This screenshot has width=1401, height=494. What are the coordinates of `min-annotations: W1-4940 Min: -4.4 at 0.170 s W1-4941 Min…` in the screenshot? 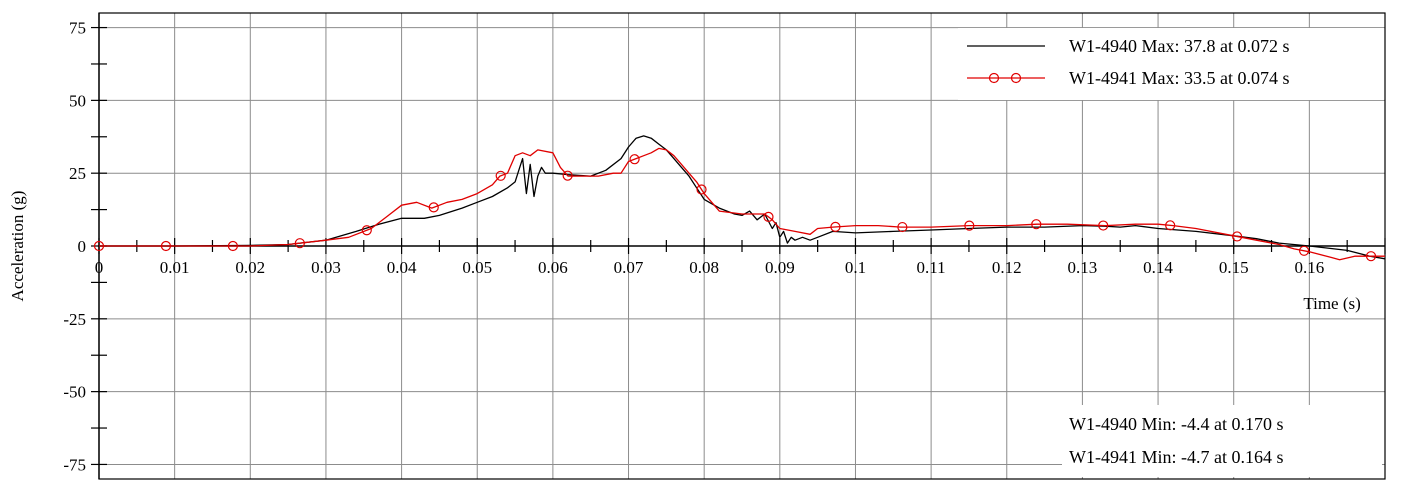 It's located at (1222, 441).